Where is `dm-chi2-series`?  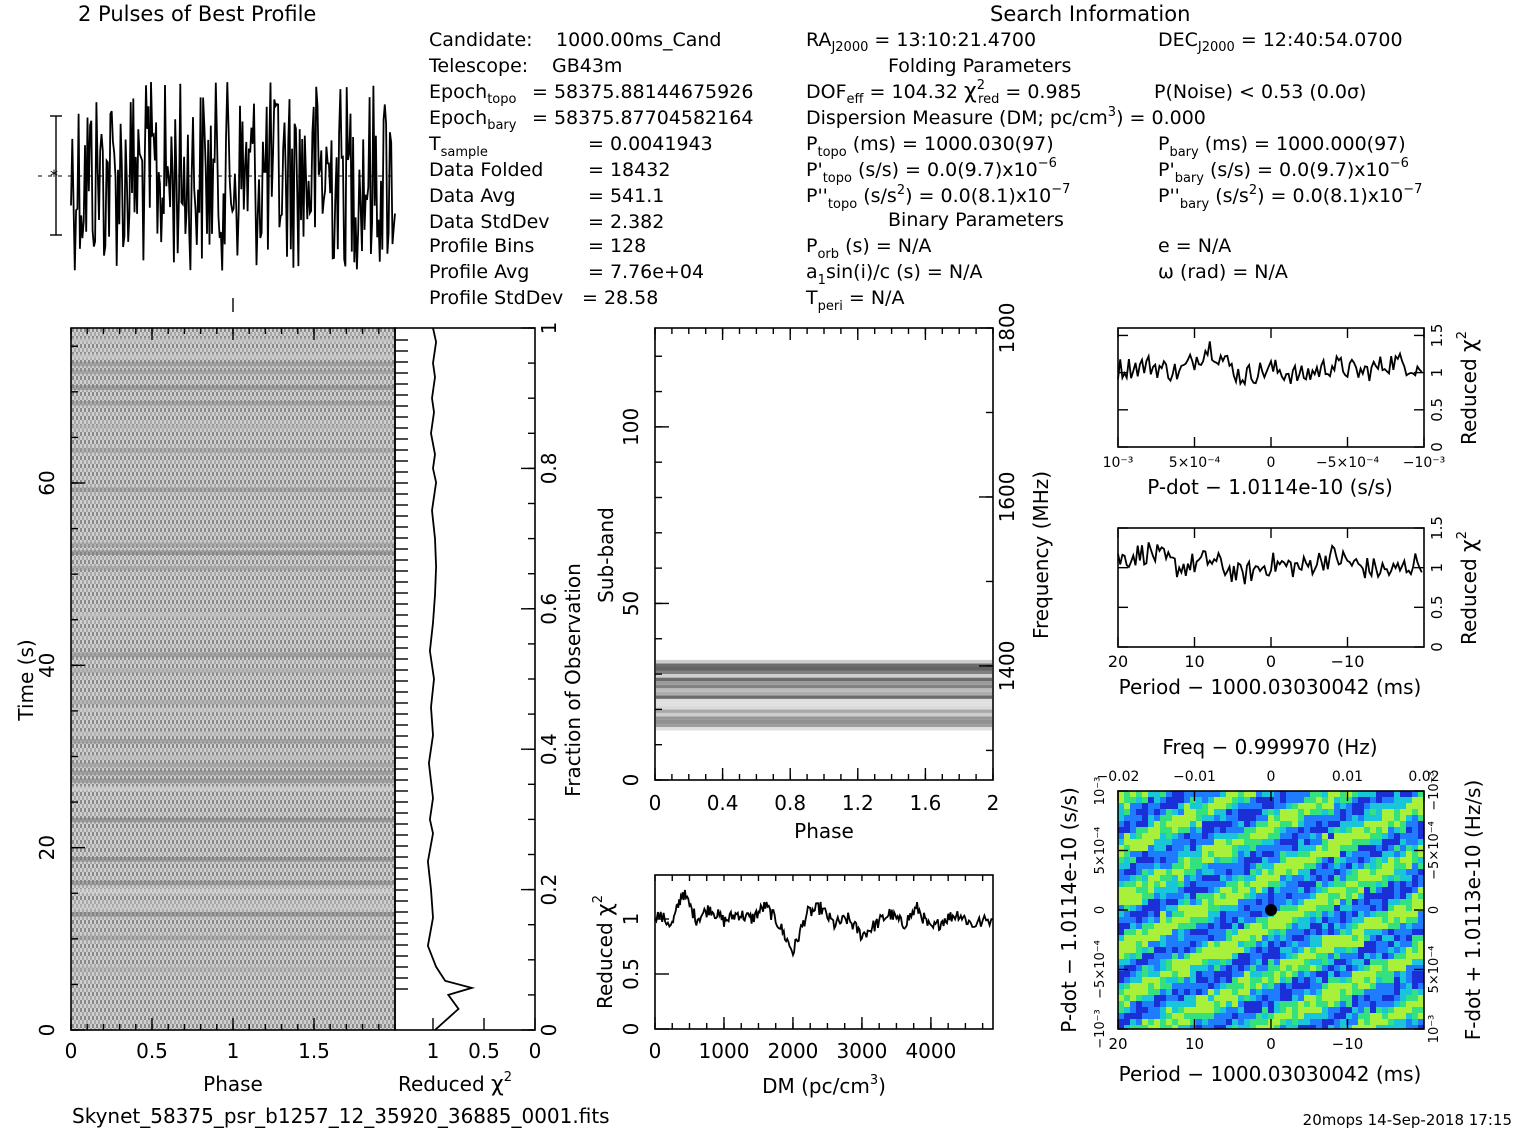
dm-chi2-series is located at coordinates (824, 923).